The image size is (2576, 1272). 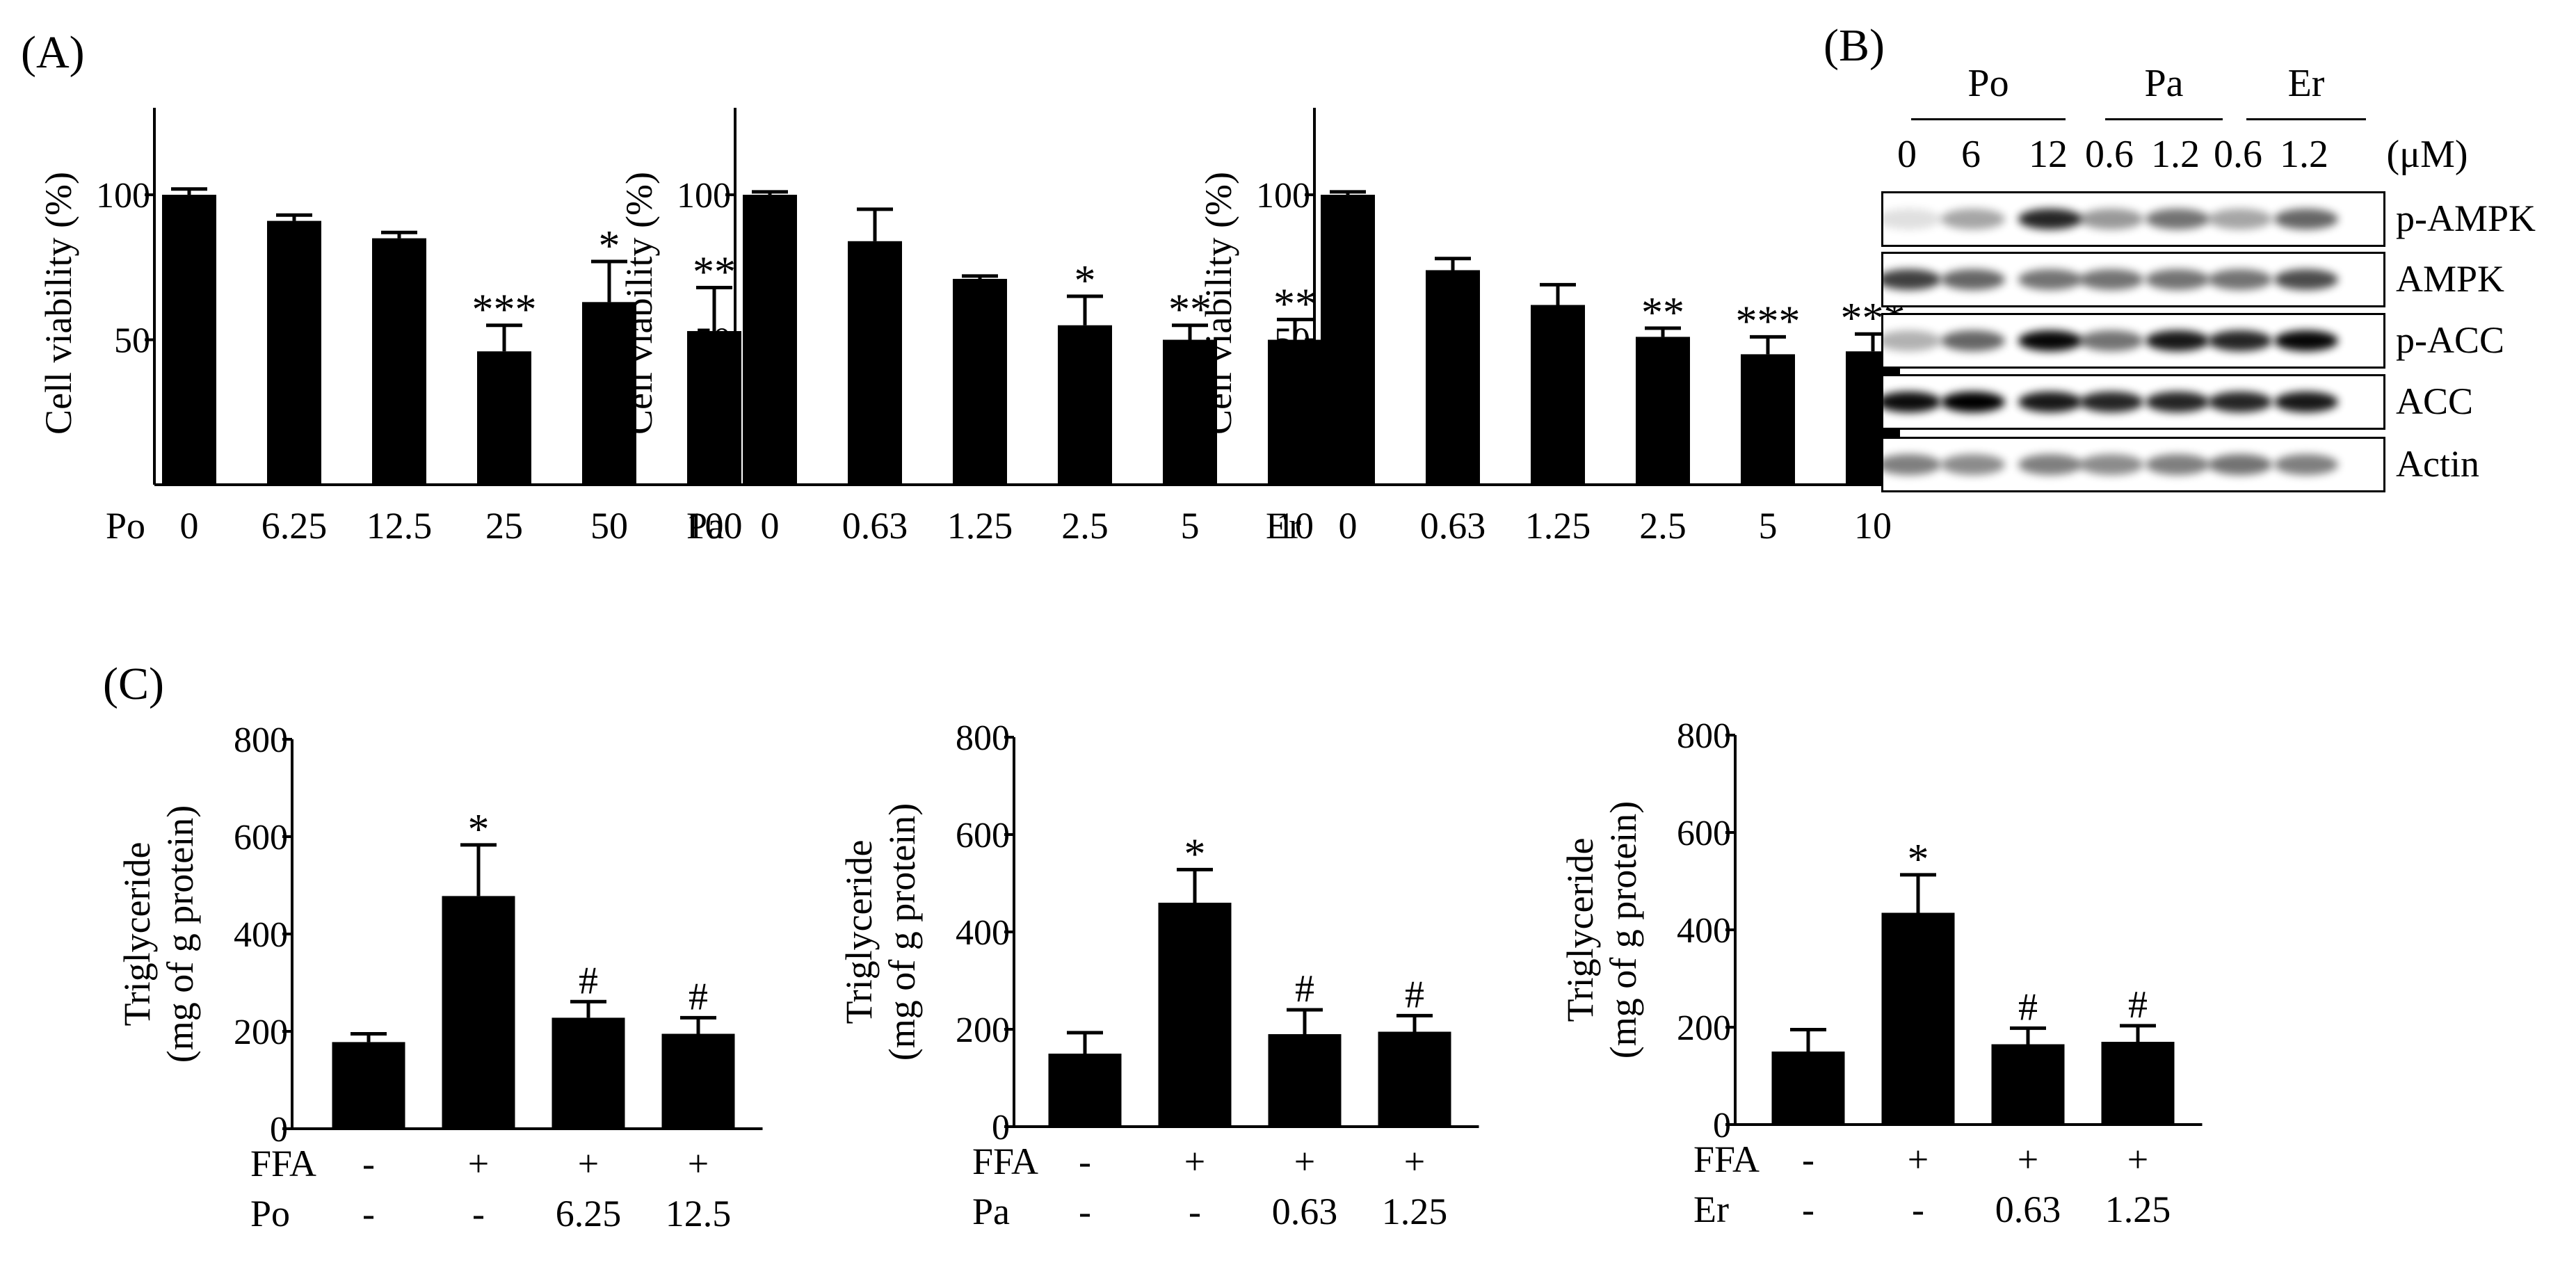 What do you see at coordinates (902, 932) in the screenshot?
I see `y-axis-title-c2-line-2: (mg of g protein)` at bounding box center [902, 932].